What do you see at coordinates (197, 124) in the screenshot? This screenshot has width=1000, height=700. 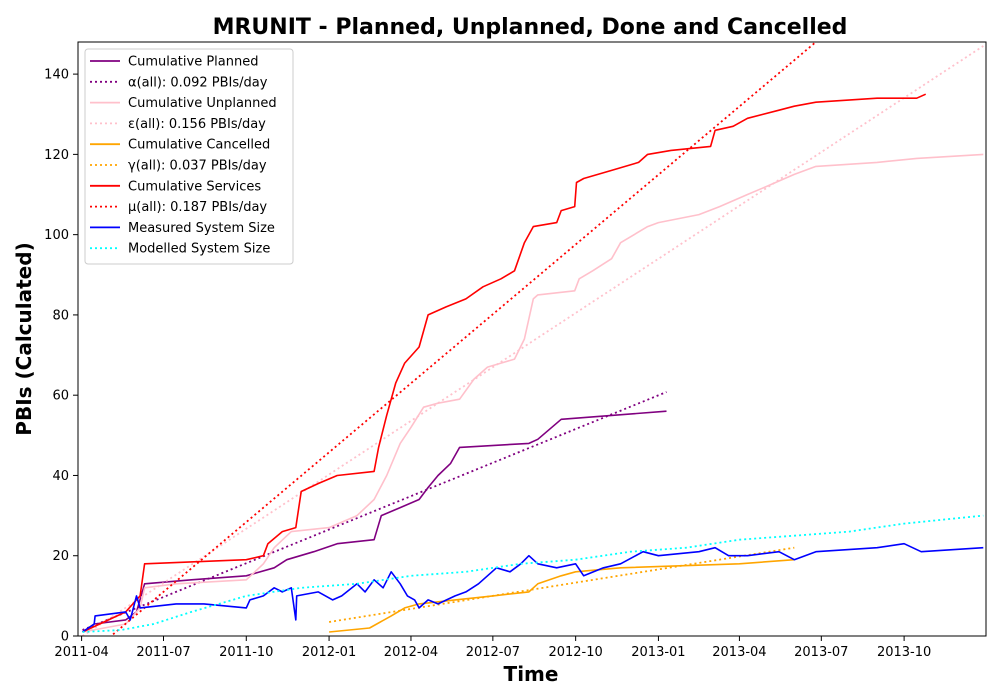 I see `legend-label-all-0-156-pbis-day: ε(all): 0.156 PBIs/day` at bounding box center [197, 124].